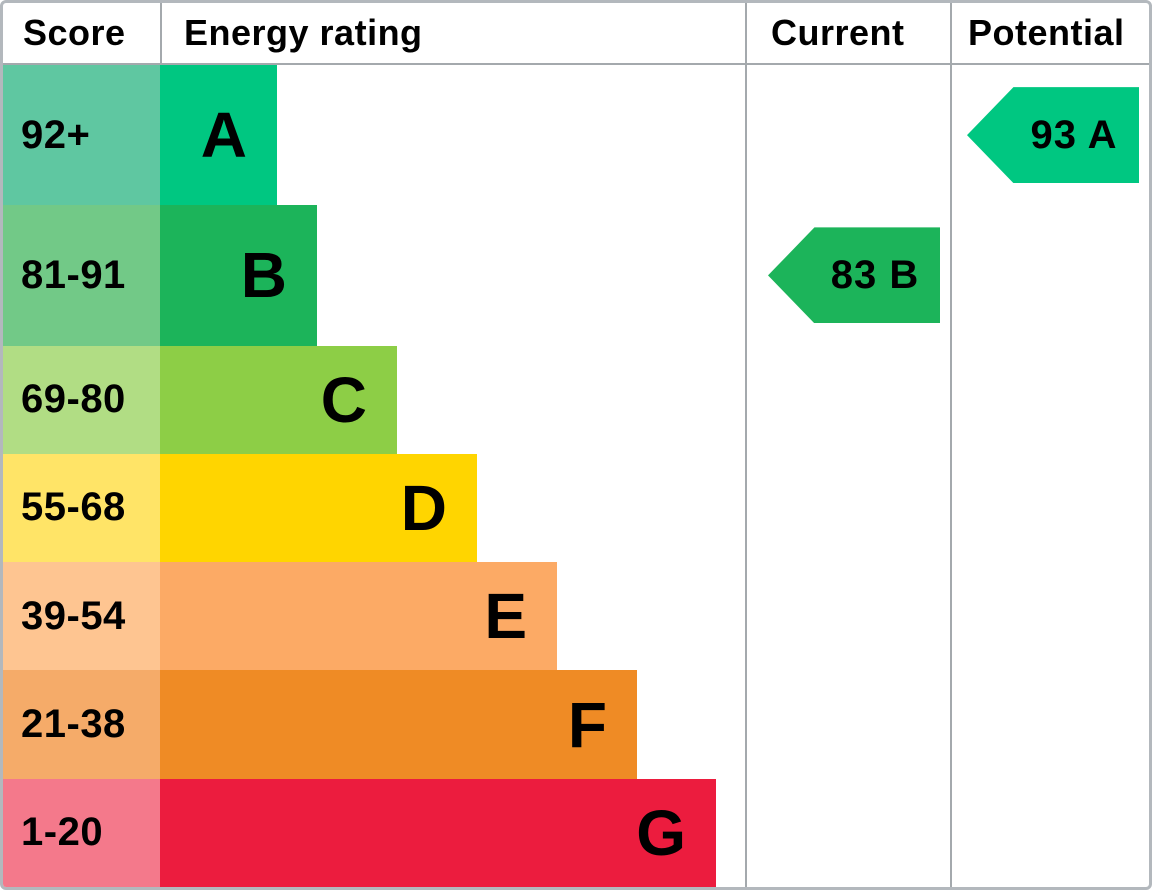 The image size is (1152, 890). Describe the element at coordinates (81, 616) in the screenshot. I see `score-range: 39-54` at that location.